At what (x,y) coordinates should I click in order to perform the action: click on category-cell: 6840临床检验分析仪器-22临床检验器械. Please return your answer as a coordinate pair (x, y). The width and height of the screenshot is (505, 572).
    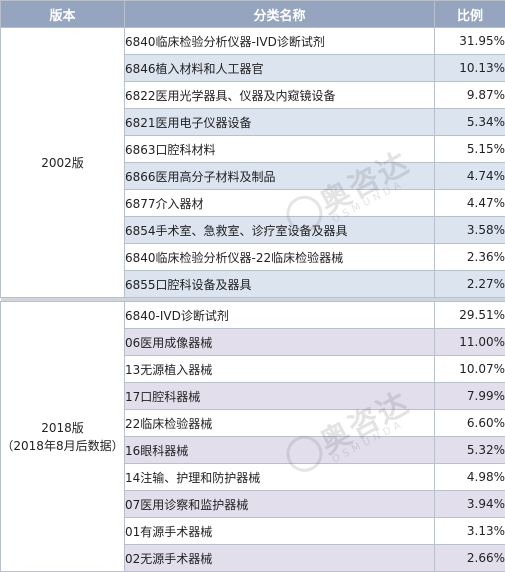
    Looking at the image, I should click on (280, 257).